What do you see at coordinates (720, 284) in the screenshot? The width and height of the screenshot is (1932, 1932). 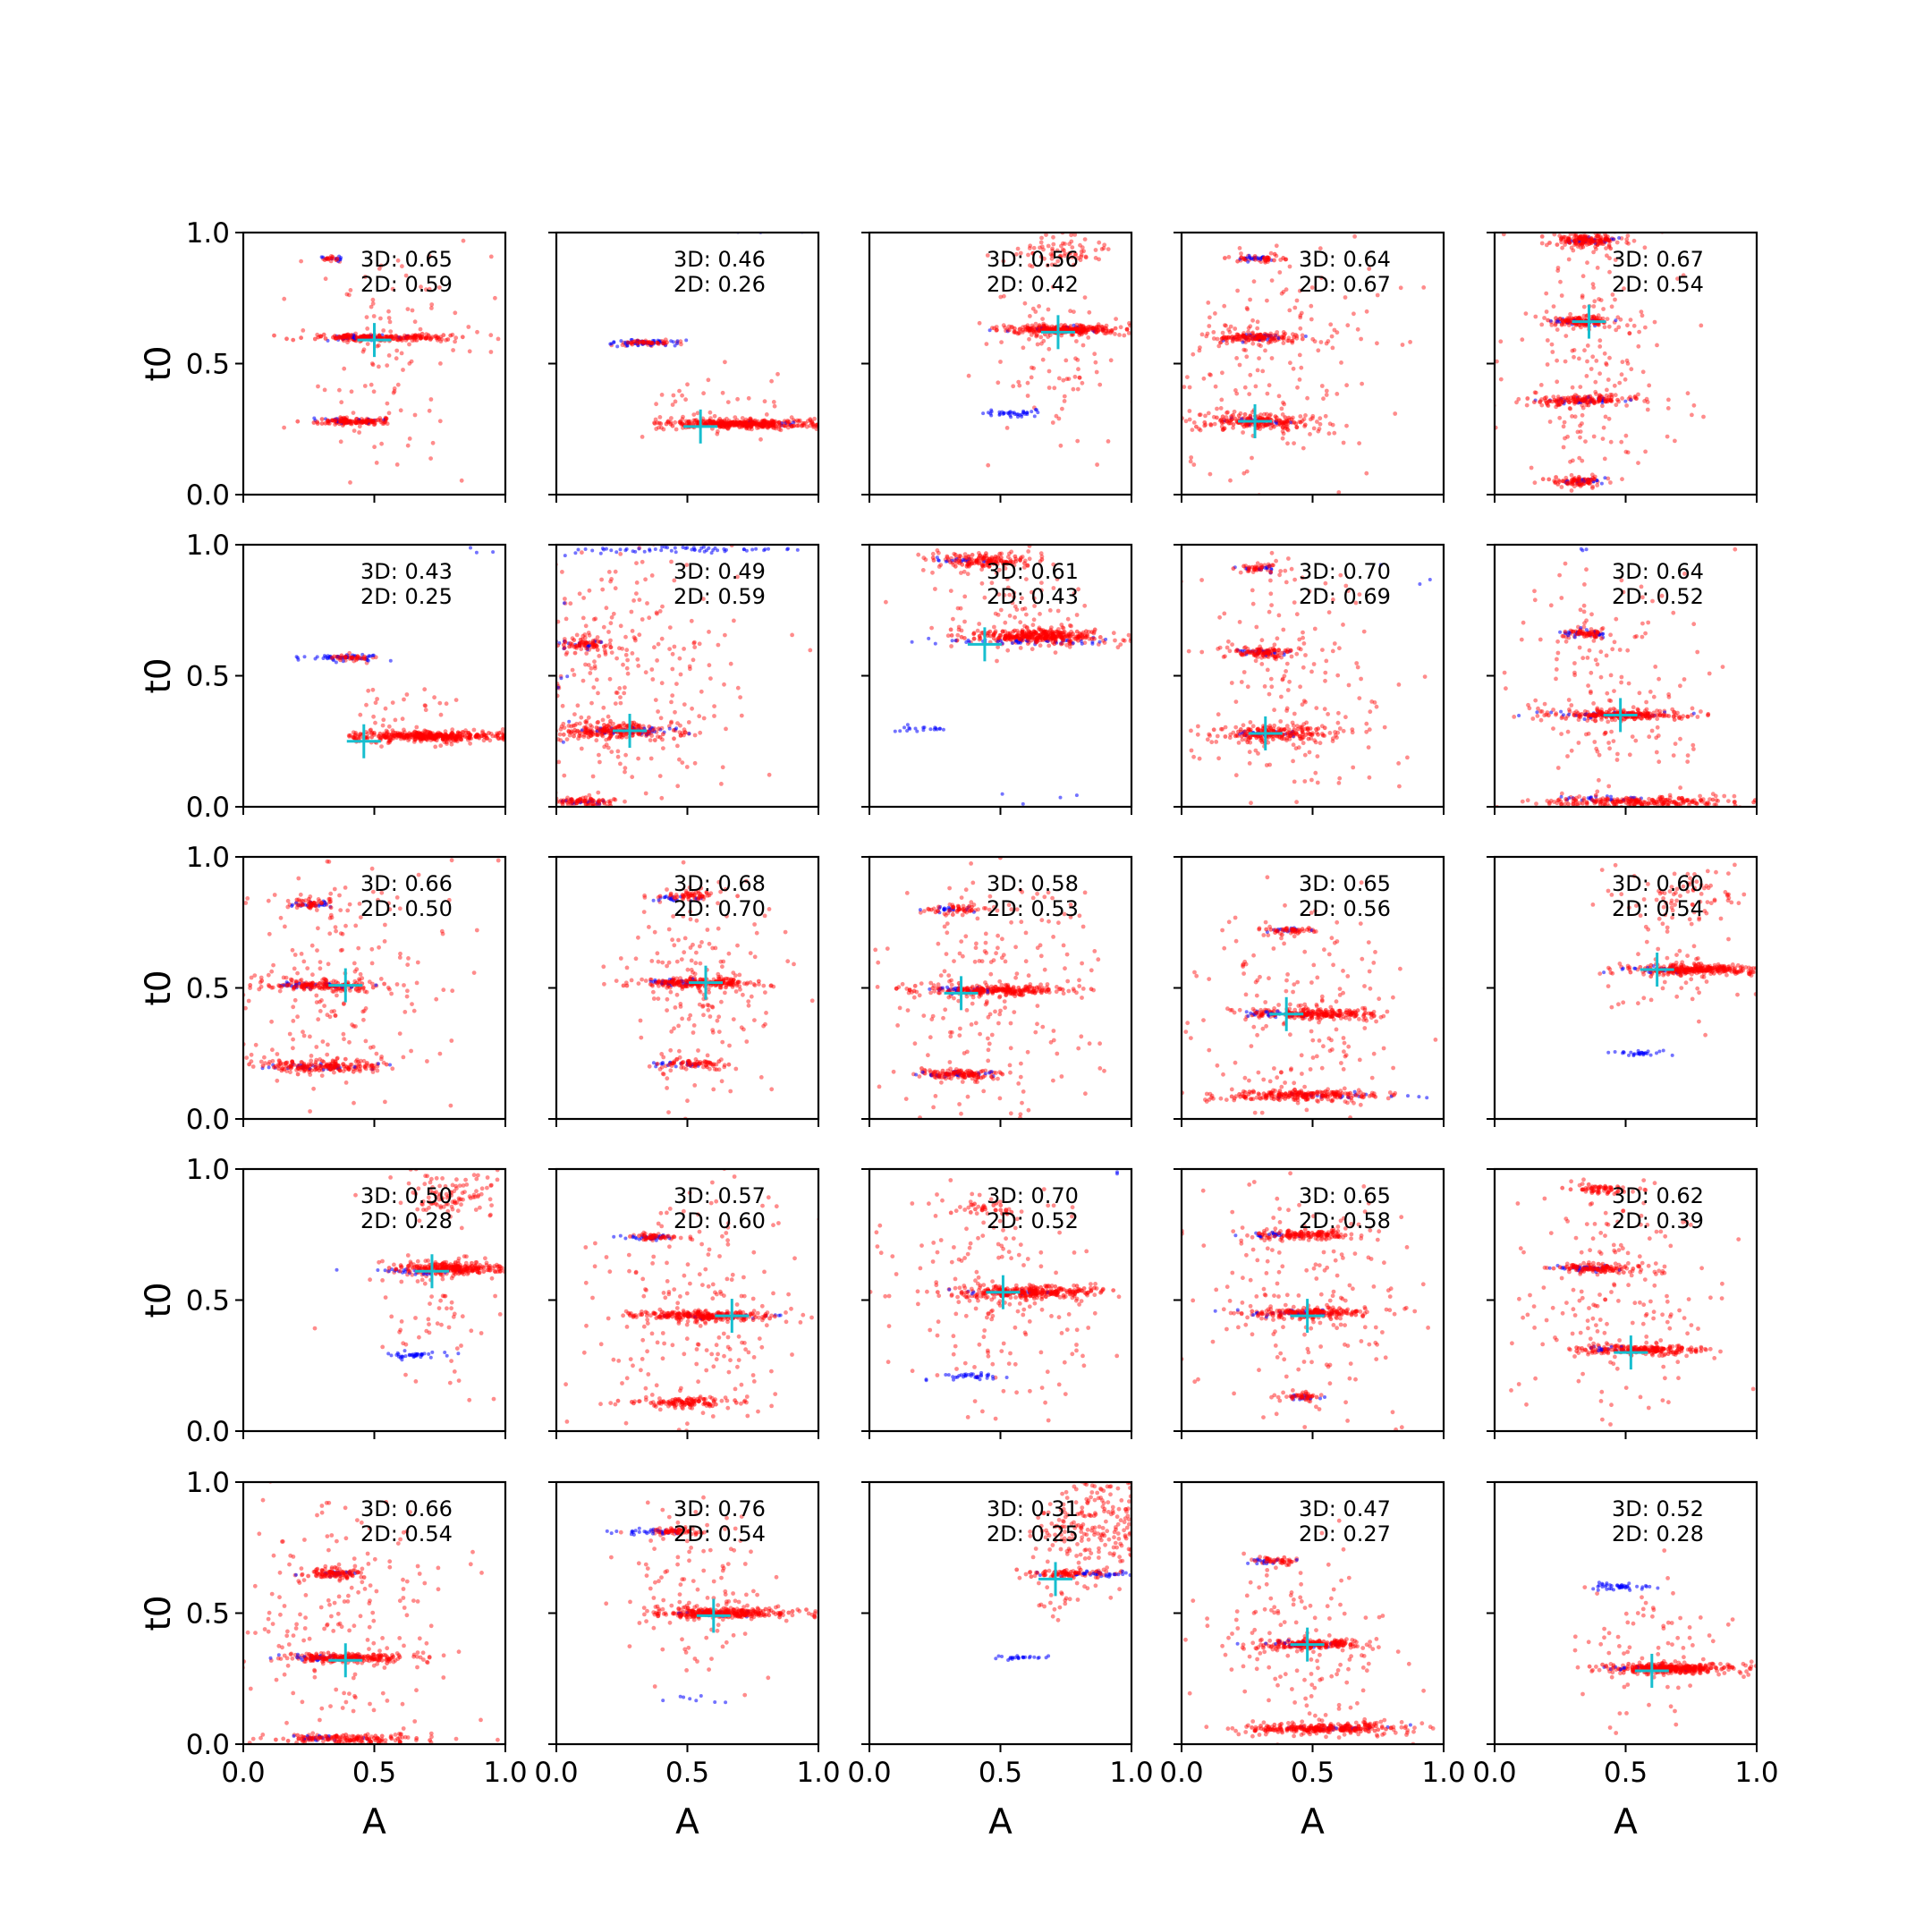 I see `annotation-2d: 2D: 0.26` at bounding box center [720, 284].